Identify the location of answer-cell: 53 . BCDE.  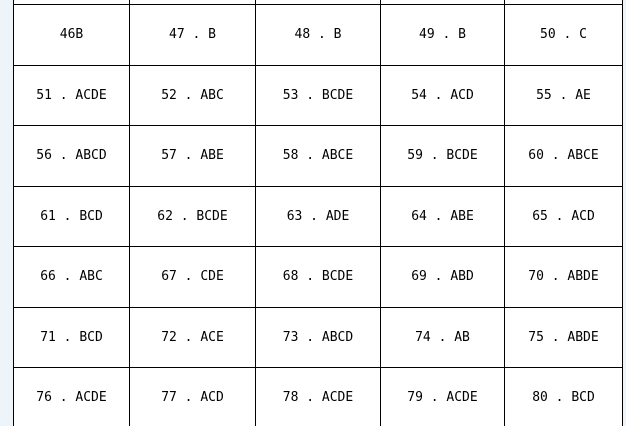
(318, 95).